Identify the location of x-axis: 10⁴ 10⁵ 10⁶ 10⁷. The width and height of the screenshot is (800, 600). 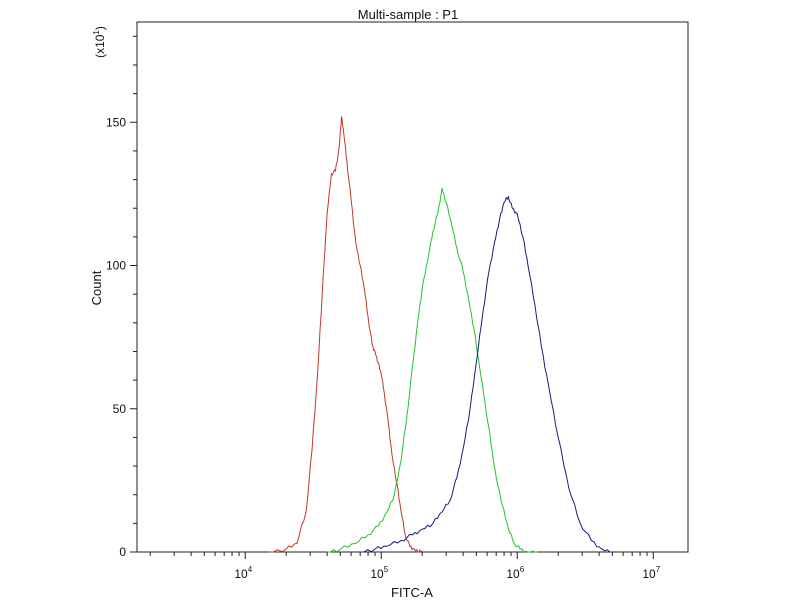
(405, 566).